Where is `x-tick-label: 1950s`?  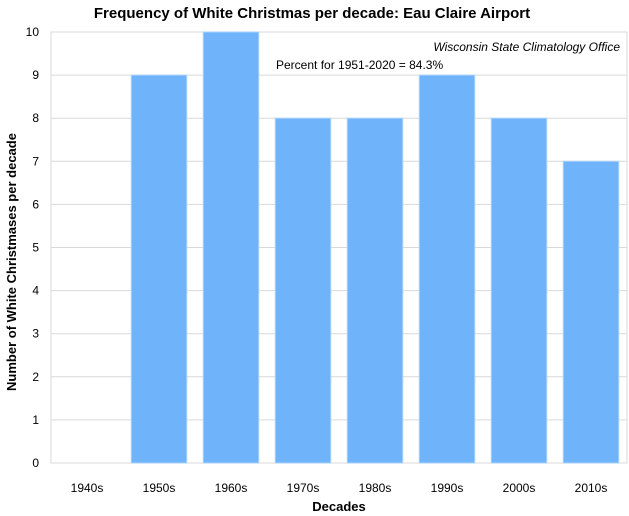 x-tick-label: 1950s is located at coordinates (159, 488).